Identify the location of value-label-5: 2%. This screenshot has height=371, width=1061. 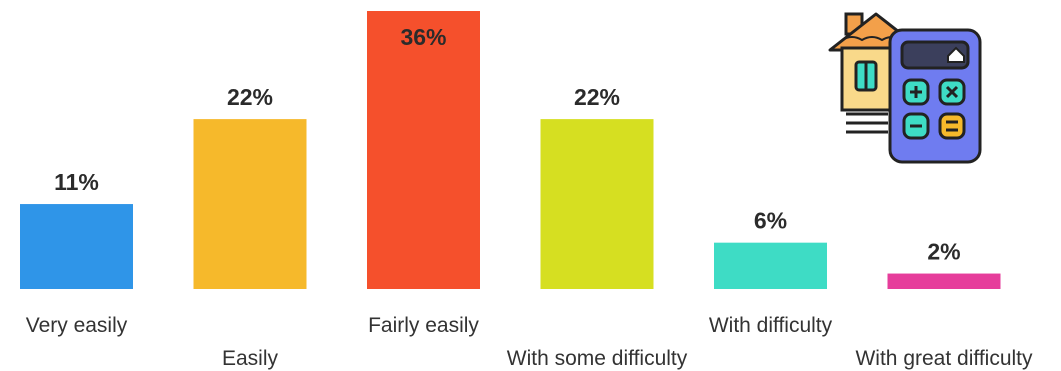
(943, 252).